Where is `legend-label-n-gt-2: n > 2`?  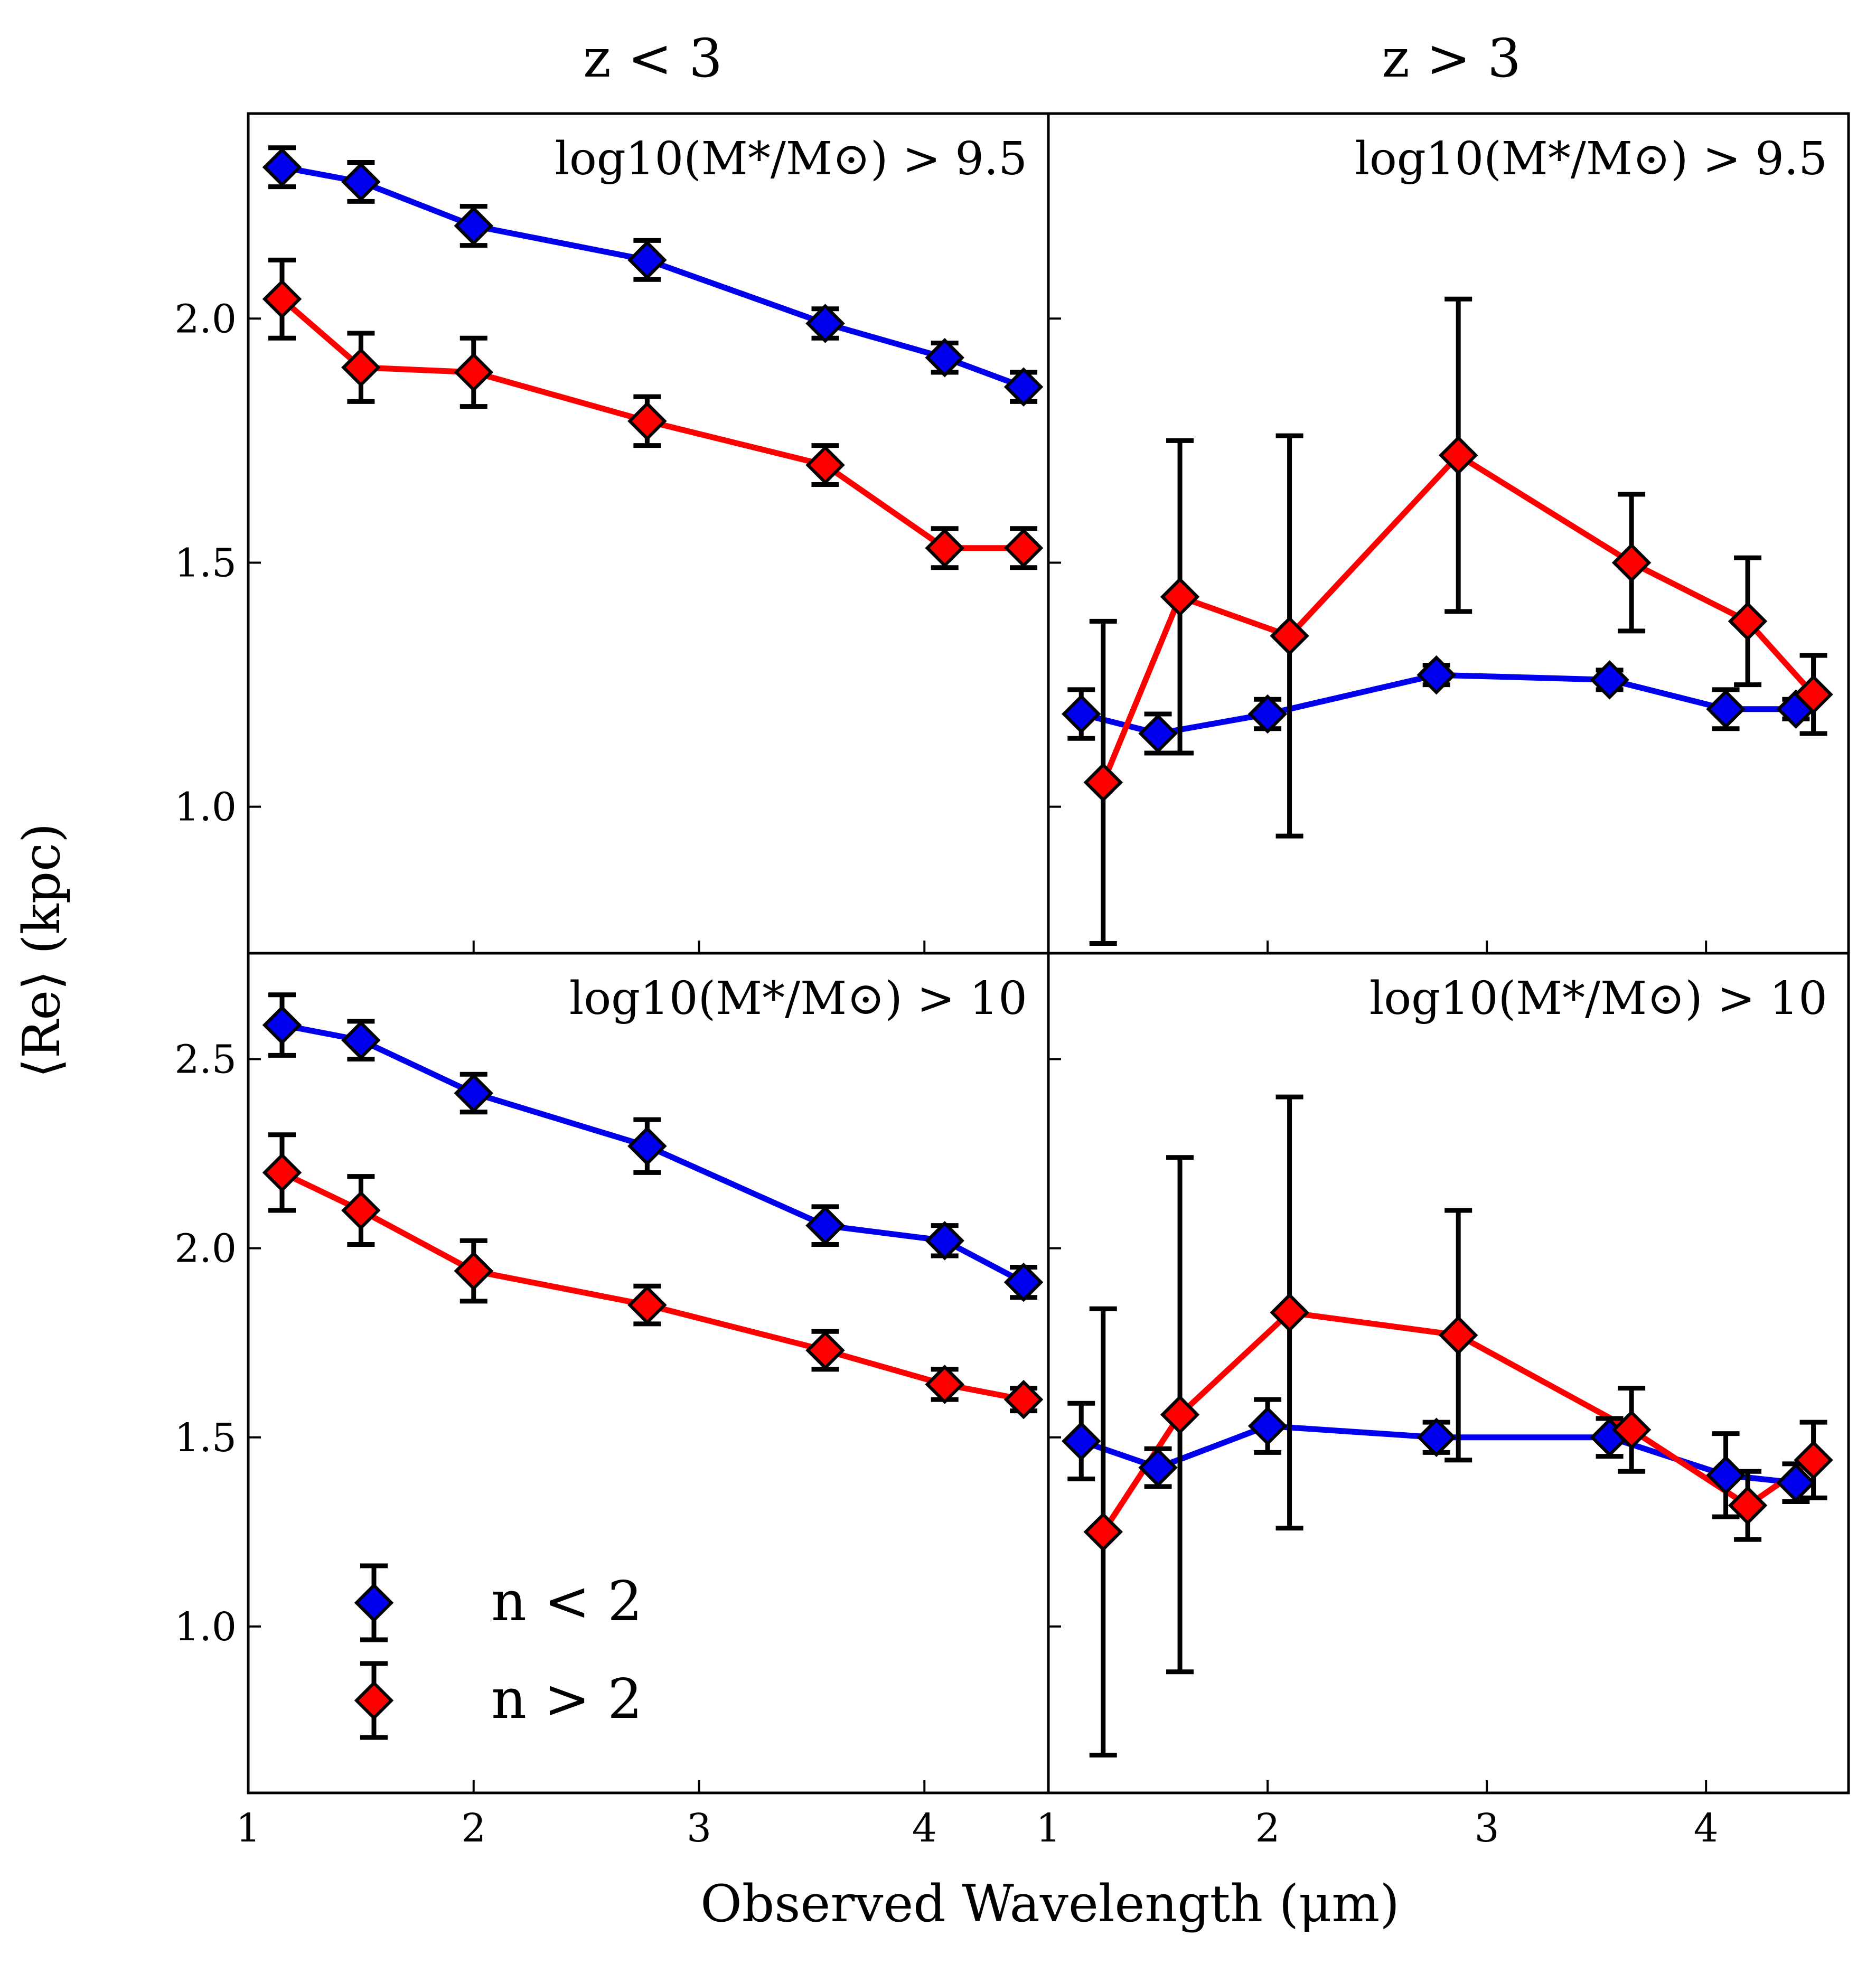 legend-label-n-gt-2: n > 2 is located at coordinates (566, 1699).